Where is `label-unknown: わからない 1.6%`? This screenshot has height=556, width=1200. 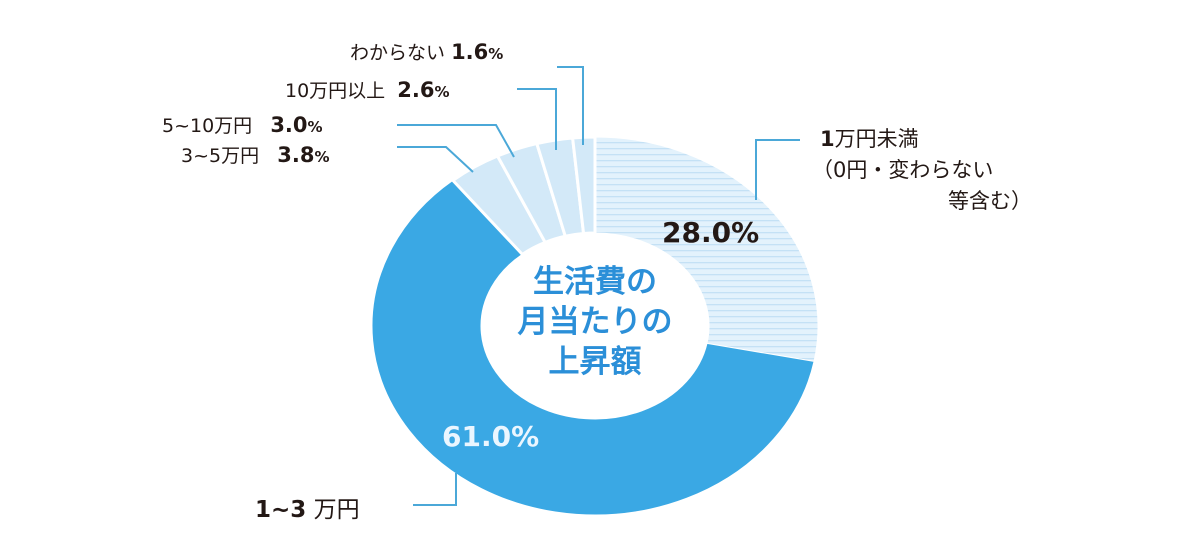
label-unknown: わからない 1.6% is located at coordinates (427, 52).